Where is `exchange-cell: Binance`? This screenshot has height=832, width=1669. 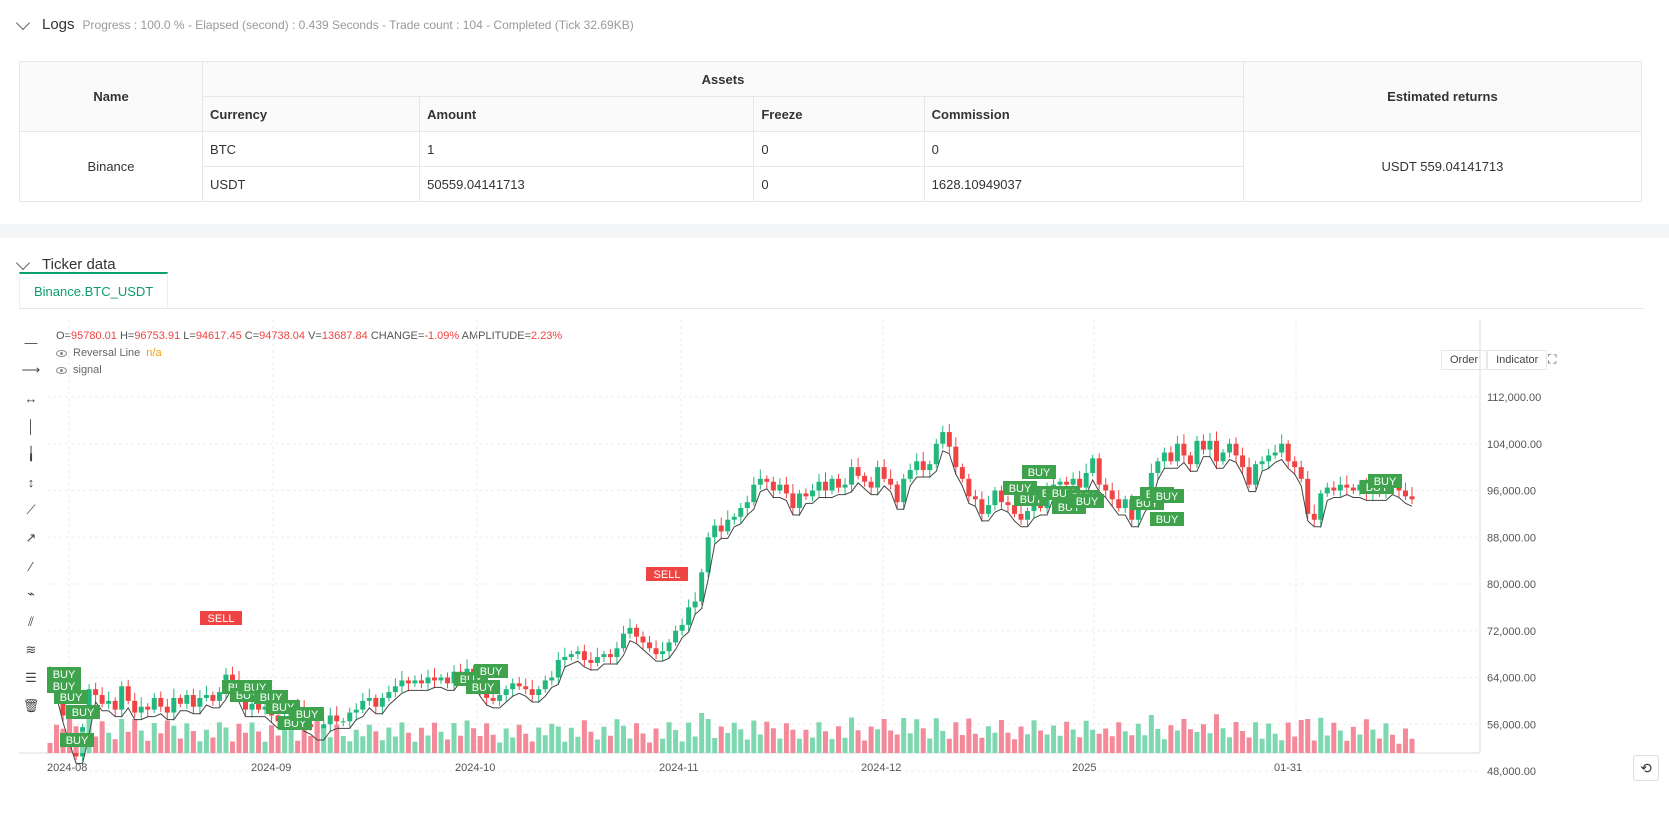 exchange-cell: Binance is located at coordinates (111, 166).